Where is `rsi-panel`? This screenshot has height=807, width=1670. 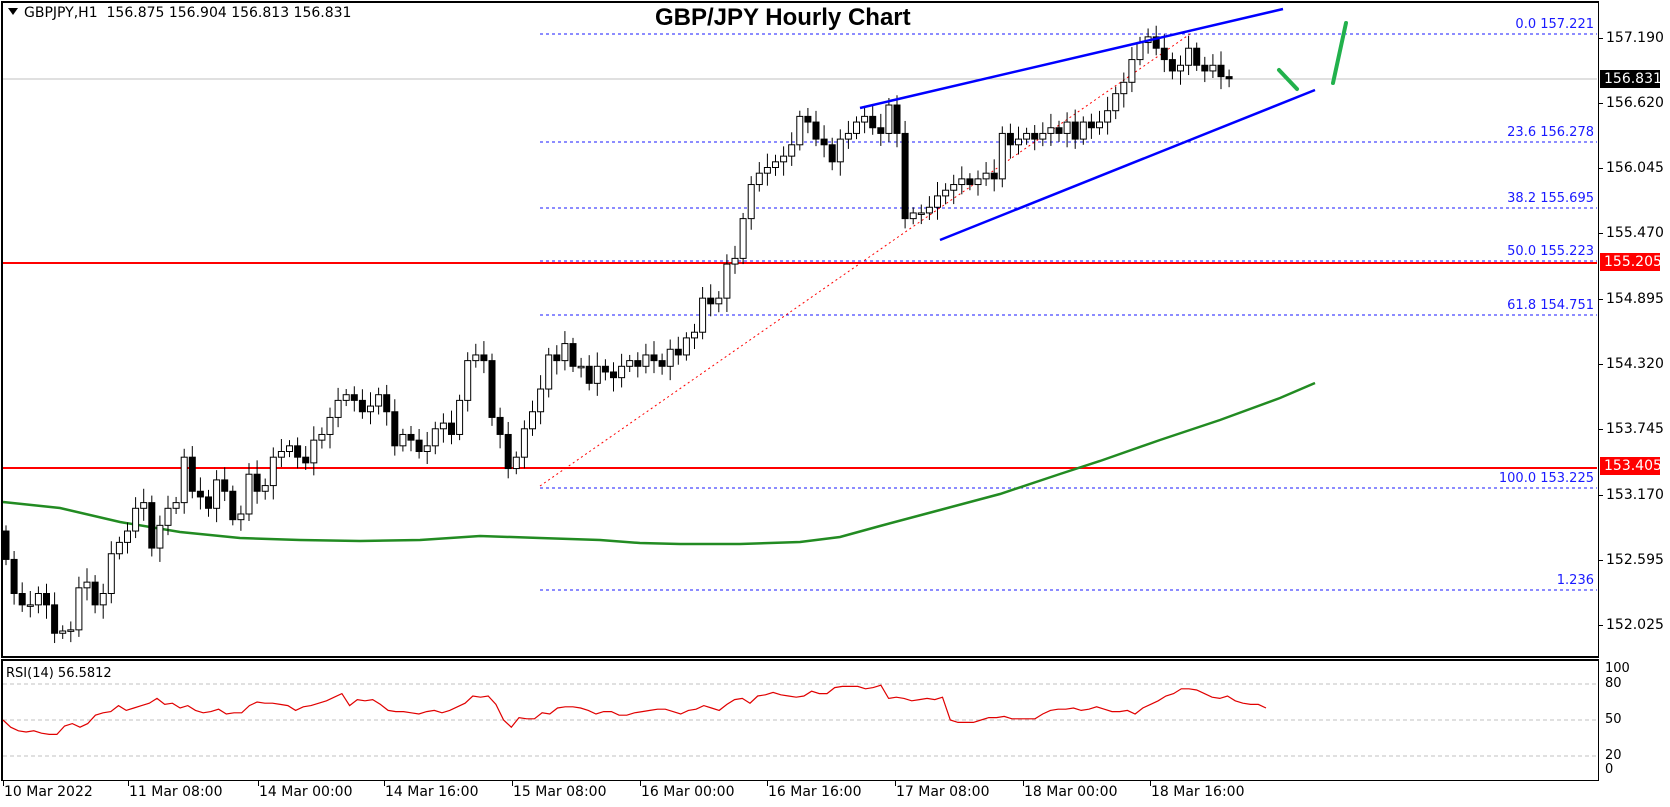 rsi-panel is located at coordinates (800, 720).